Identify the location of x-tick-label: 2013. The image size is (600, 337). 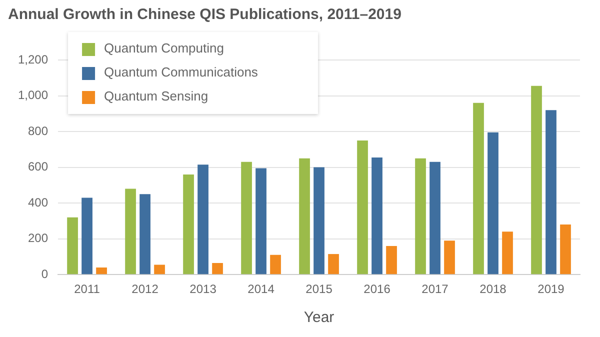
(203, 289).